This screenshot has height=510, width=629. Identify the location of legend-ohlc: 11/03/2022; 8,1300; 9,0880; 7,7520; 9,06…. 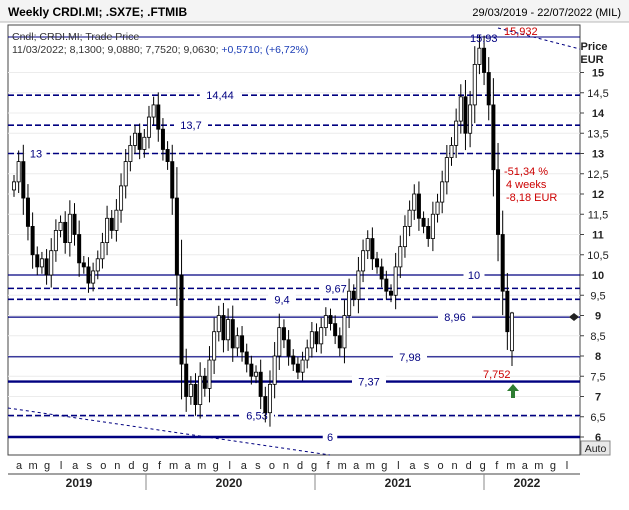
(160, 50).